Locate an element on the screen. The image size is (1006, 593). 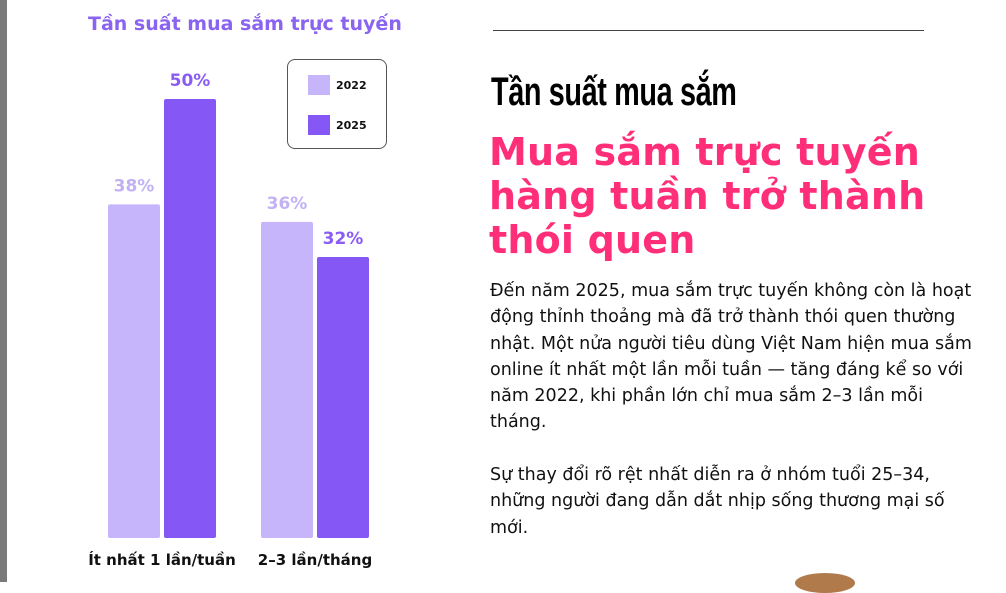
chart-legend: 2022 2025 is located at coordinates (337, 104).